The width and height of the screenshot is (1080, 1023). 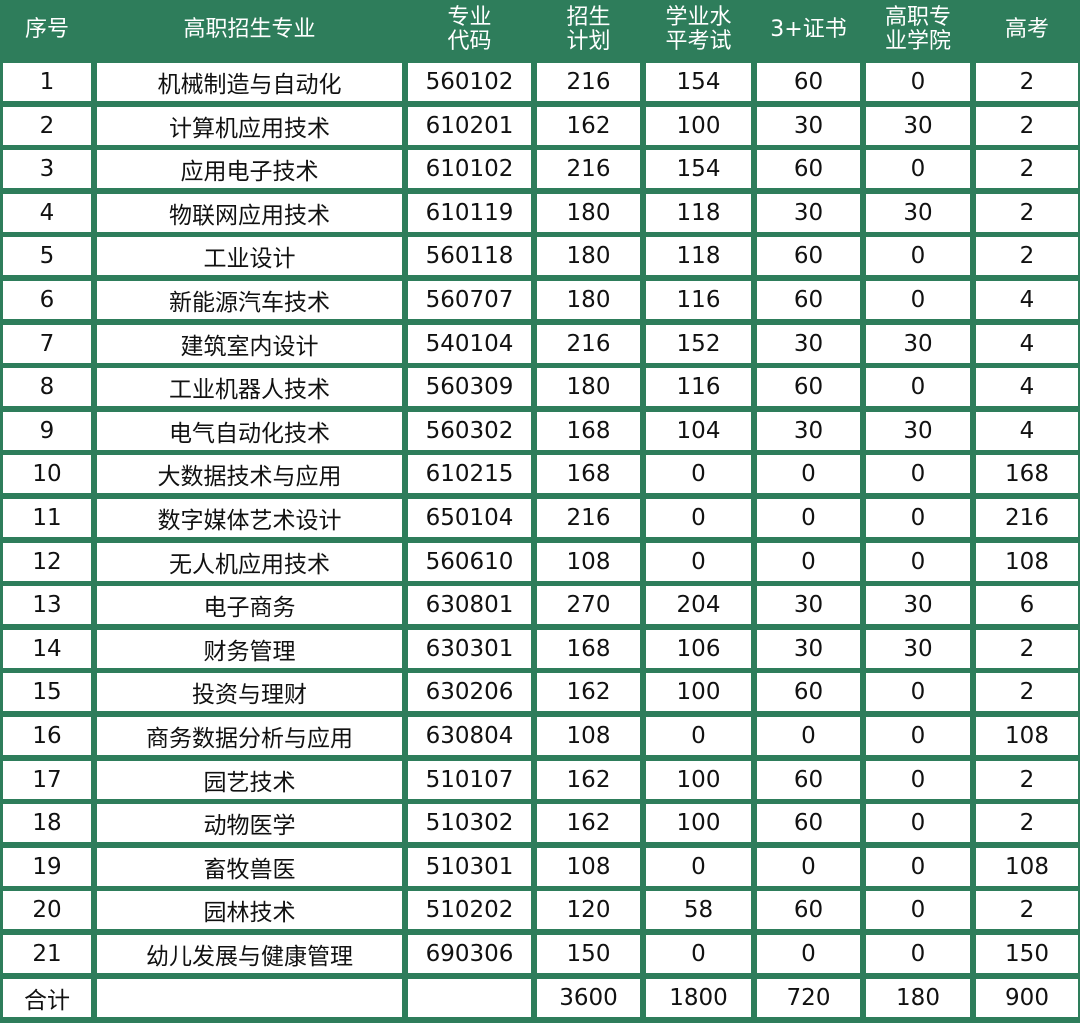 I want to click on table-row: 11 数字媒体艺术设计 650104 216 0 0 0 216, so click(x=540, y=518).